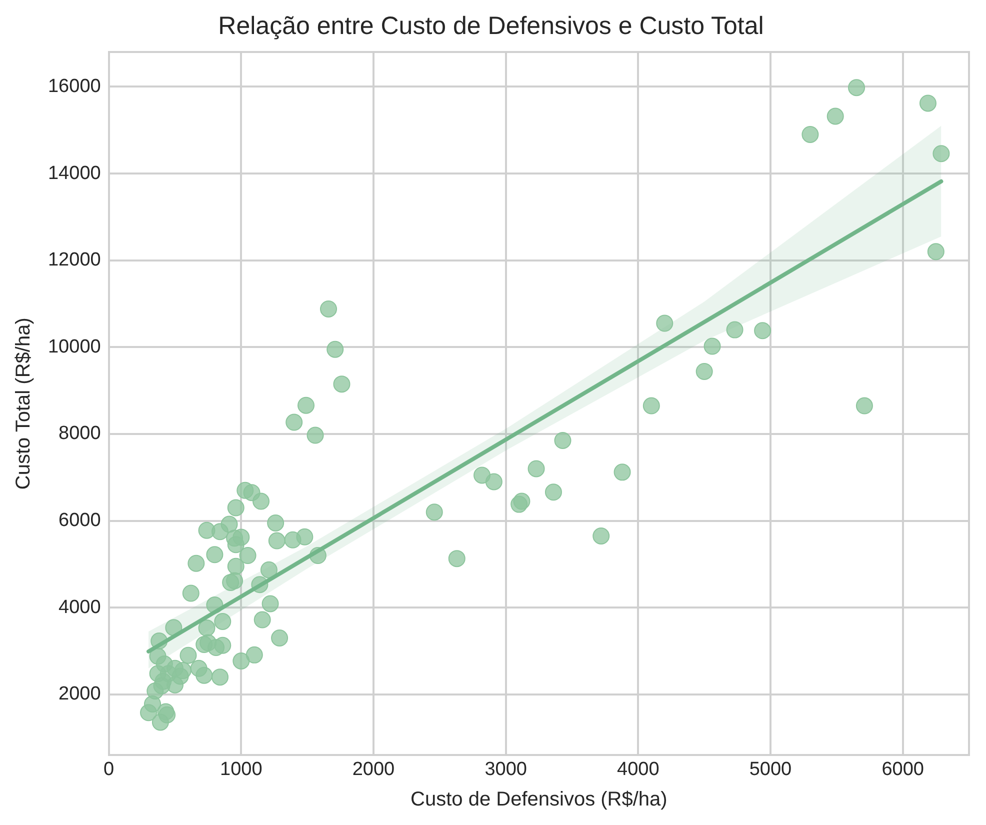 The width and height of the screenshot is (986, 825). What do you see at coordinates (79, 433) in the screenshot?
I see `y-tick-label: 8000` at bounding box center [79, 433].